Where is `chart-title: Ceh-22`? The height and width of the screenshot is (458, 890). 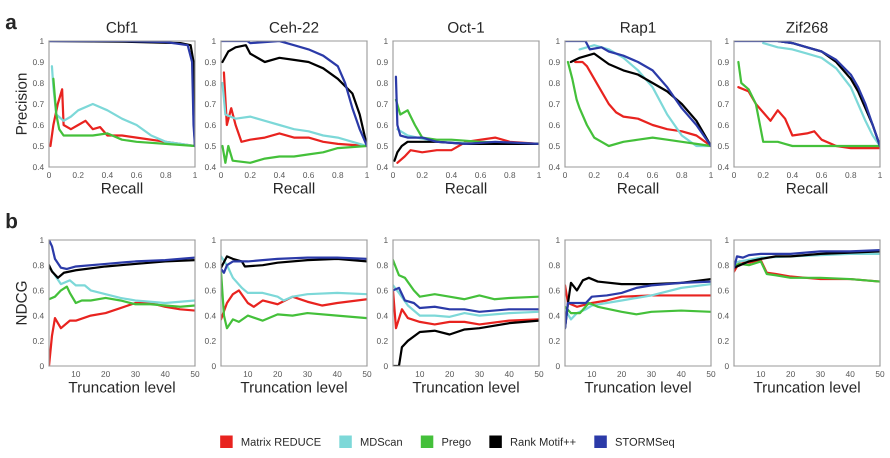 chart-title: Ceh-22 is located at coordinates (294, 27).